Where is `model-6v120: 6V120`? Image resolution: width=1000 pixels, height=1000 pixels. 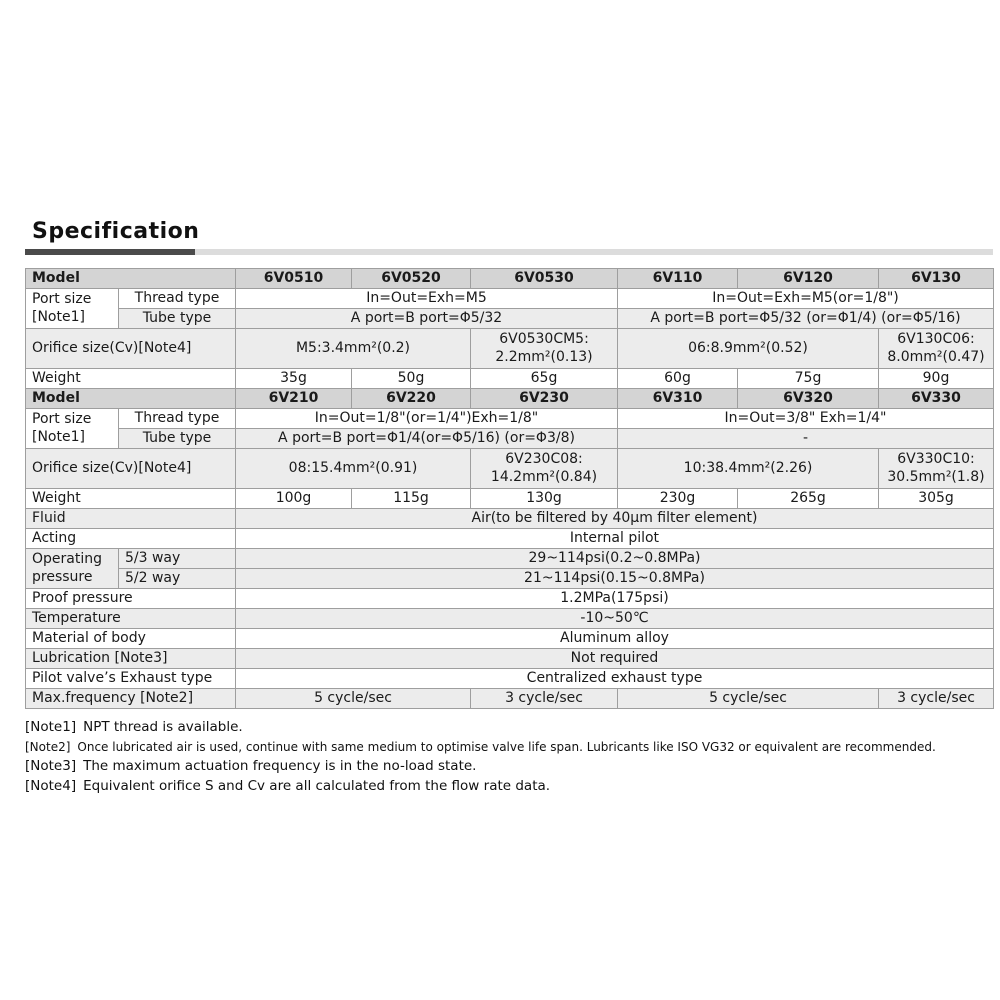
model-6v120: 6V120 is located at coordinates (808, 278).